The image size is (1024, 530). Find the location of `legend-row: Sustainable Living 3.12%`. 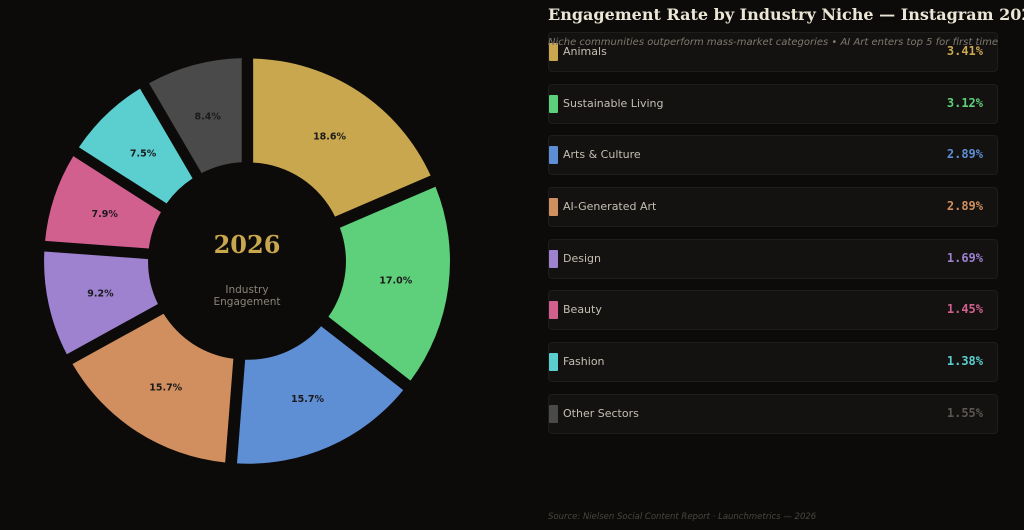

legend-row: Sustainable Living 3.12% is located at coordinates (773, 103).